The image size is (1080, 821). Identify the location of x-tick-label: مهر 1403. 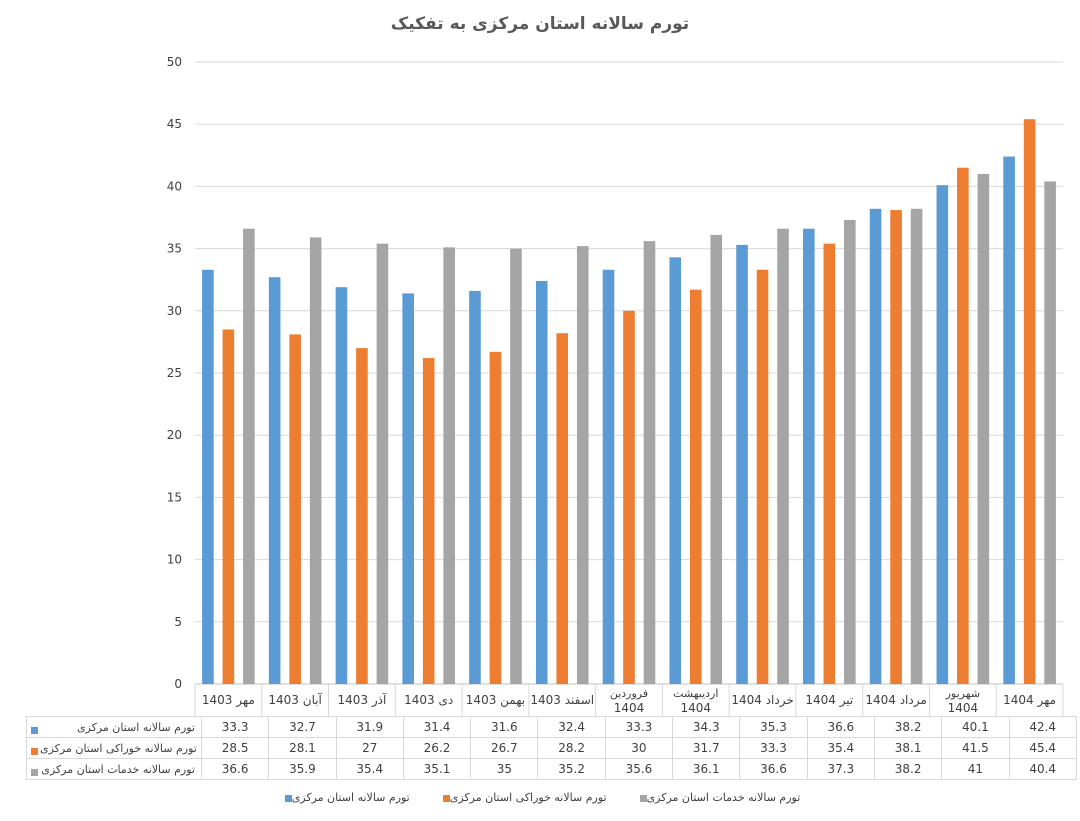
(228, 700).